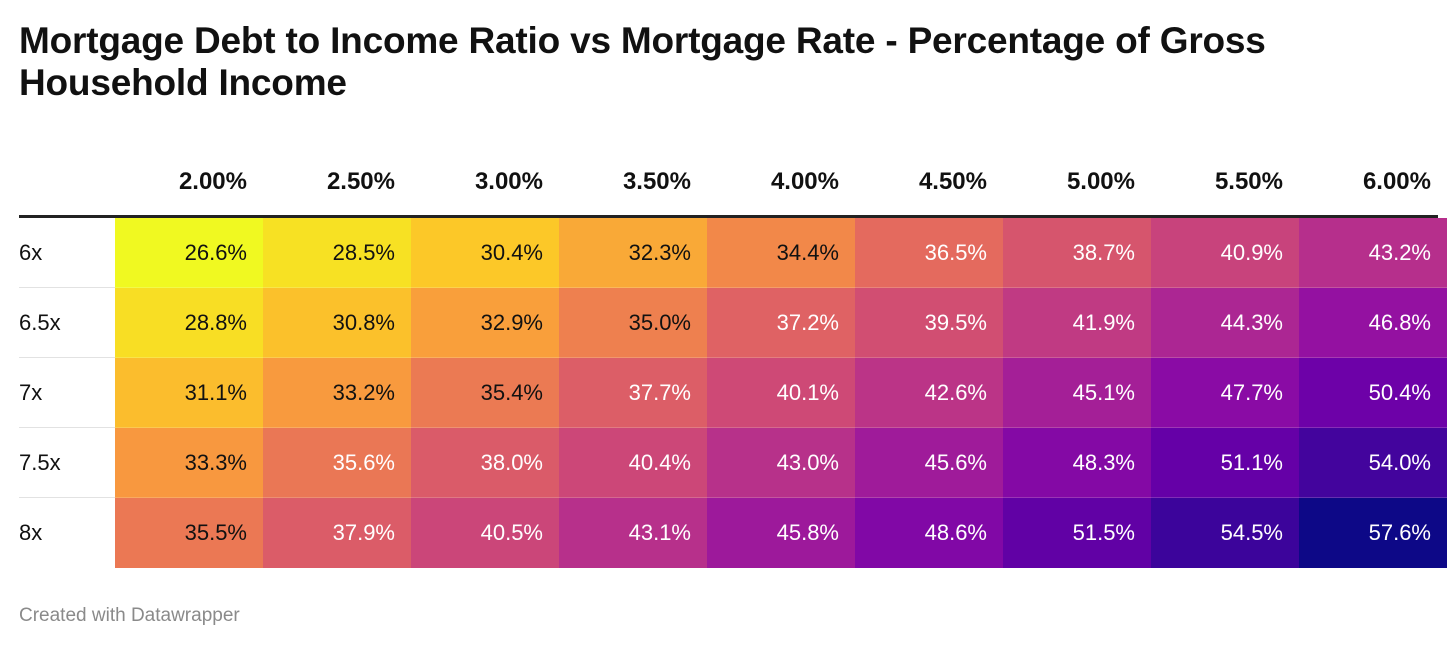  Describe the element at coordinates (1373, 393) in the screenshot. I see `heatmap-cell: 50.4%` at that location.